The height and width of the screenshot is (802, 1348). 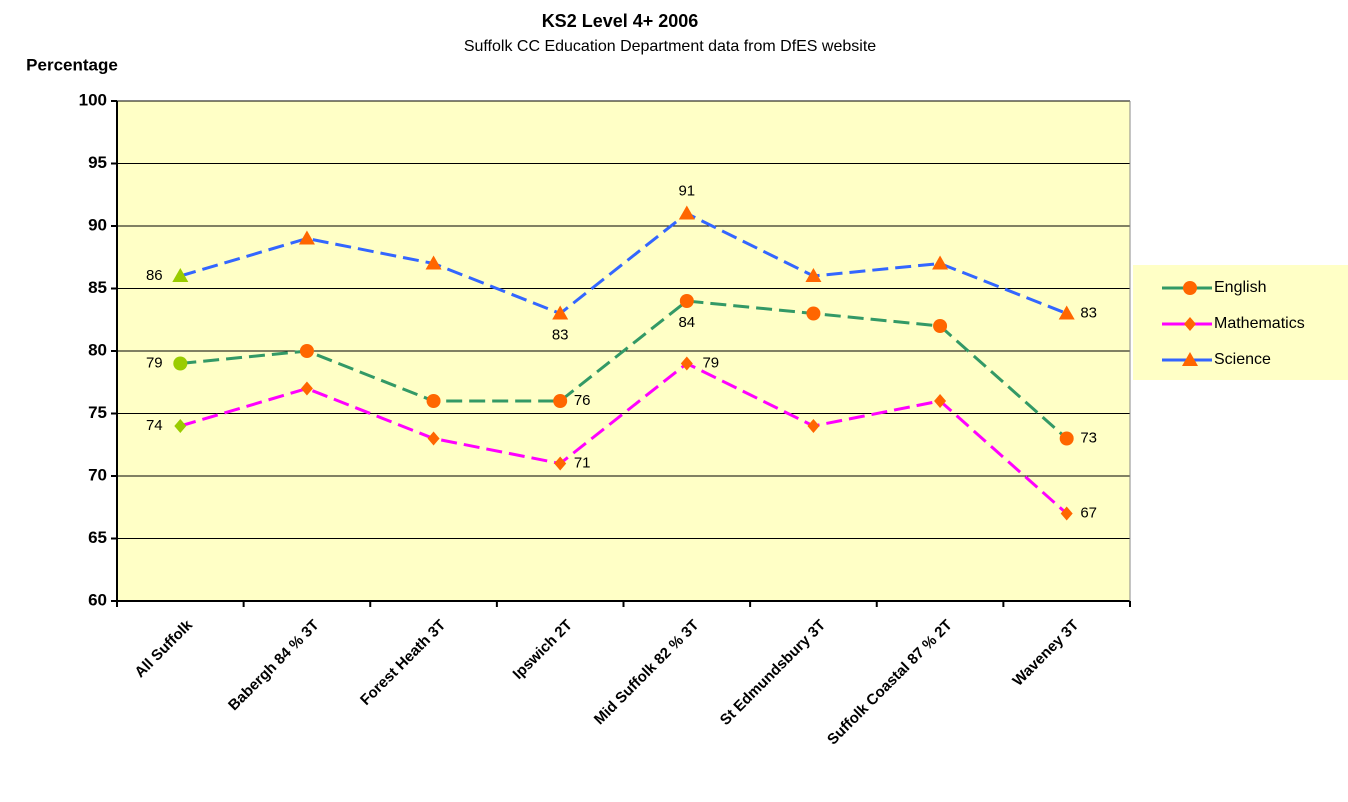 What do you see at coordinates (582, 400) in the screenshot?
I see `data-label: 76` at bounding box center [582, 400].